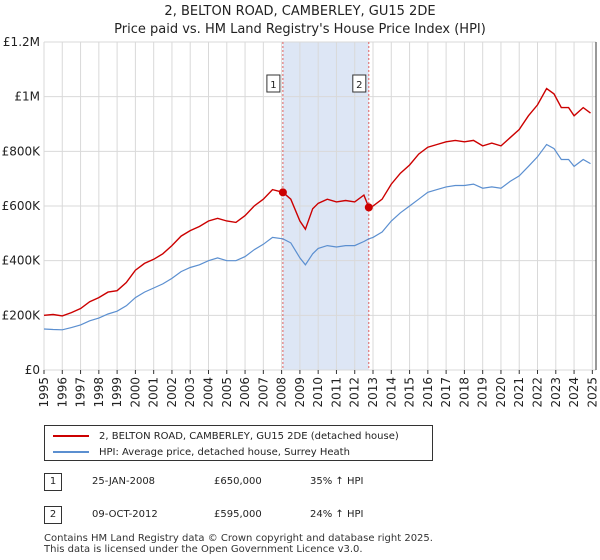 Image resolution: width=600 pixels, height=560 pixels. What do you see at coordinates (245, 392) in the screenshot?
I see `x-tick-label: 2006` at bounding box center [245, 392].